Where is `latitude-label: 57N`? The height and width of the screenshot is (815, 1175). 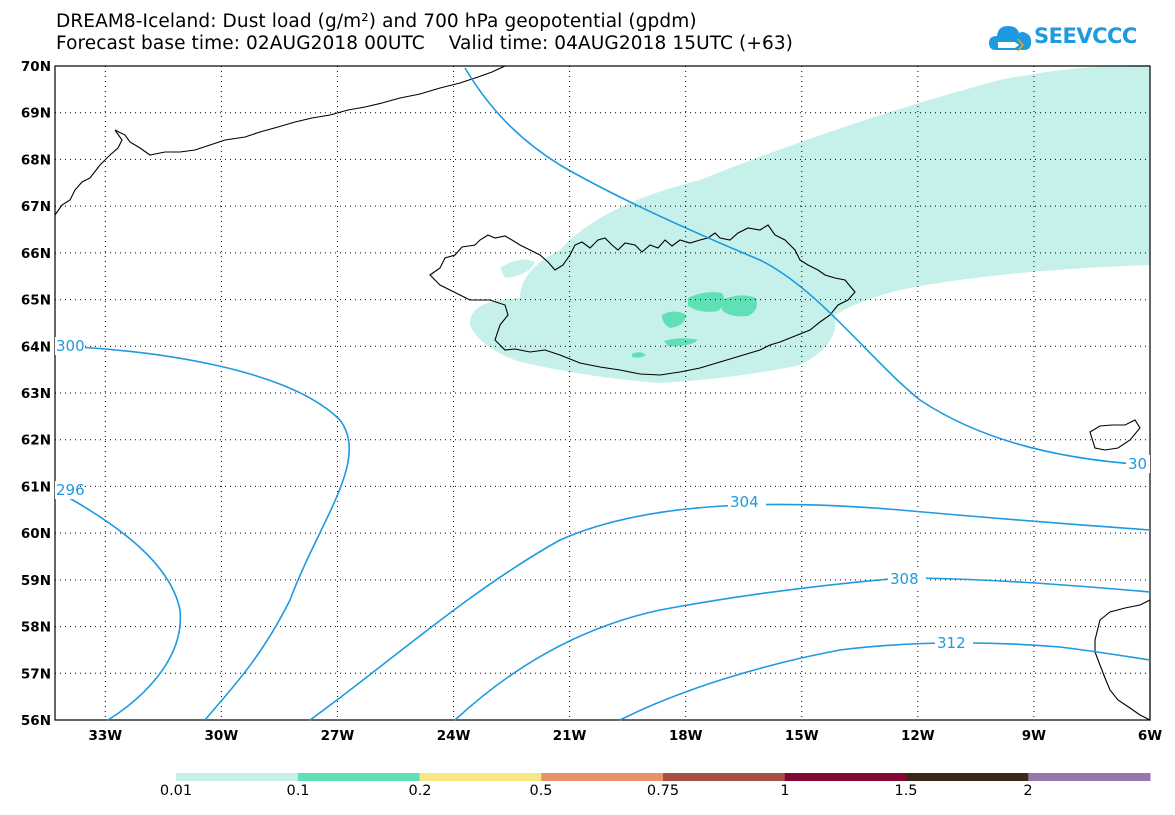
latitude-label: 57N is located at coordinates (36, 674).